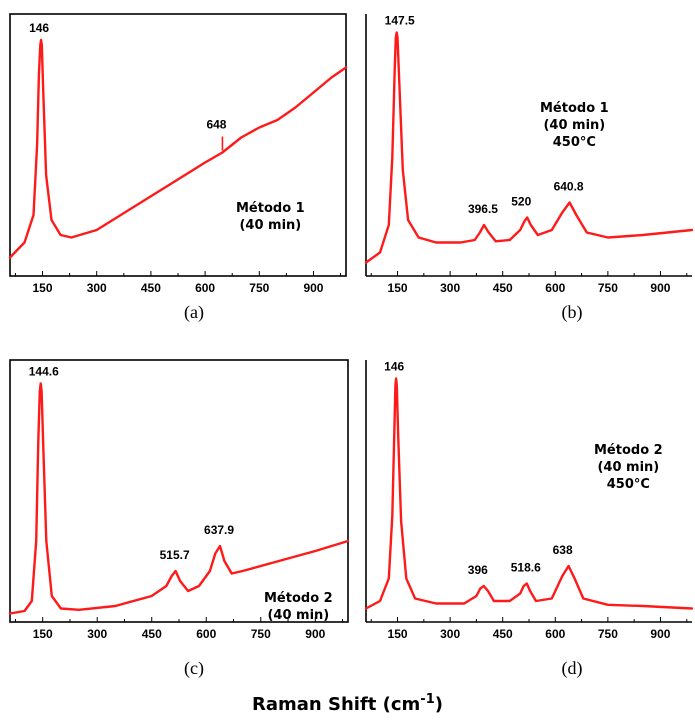  What do you see at coordinates (152, 634) in the screenshot?
I see `x-tick-label-c-450: 450` at bounding box center [152, 634].